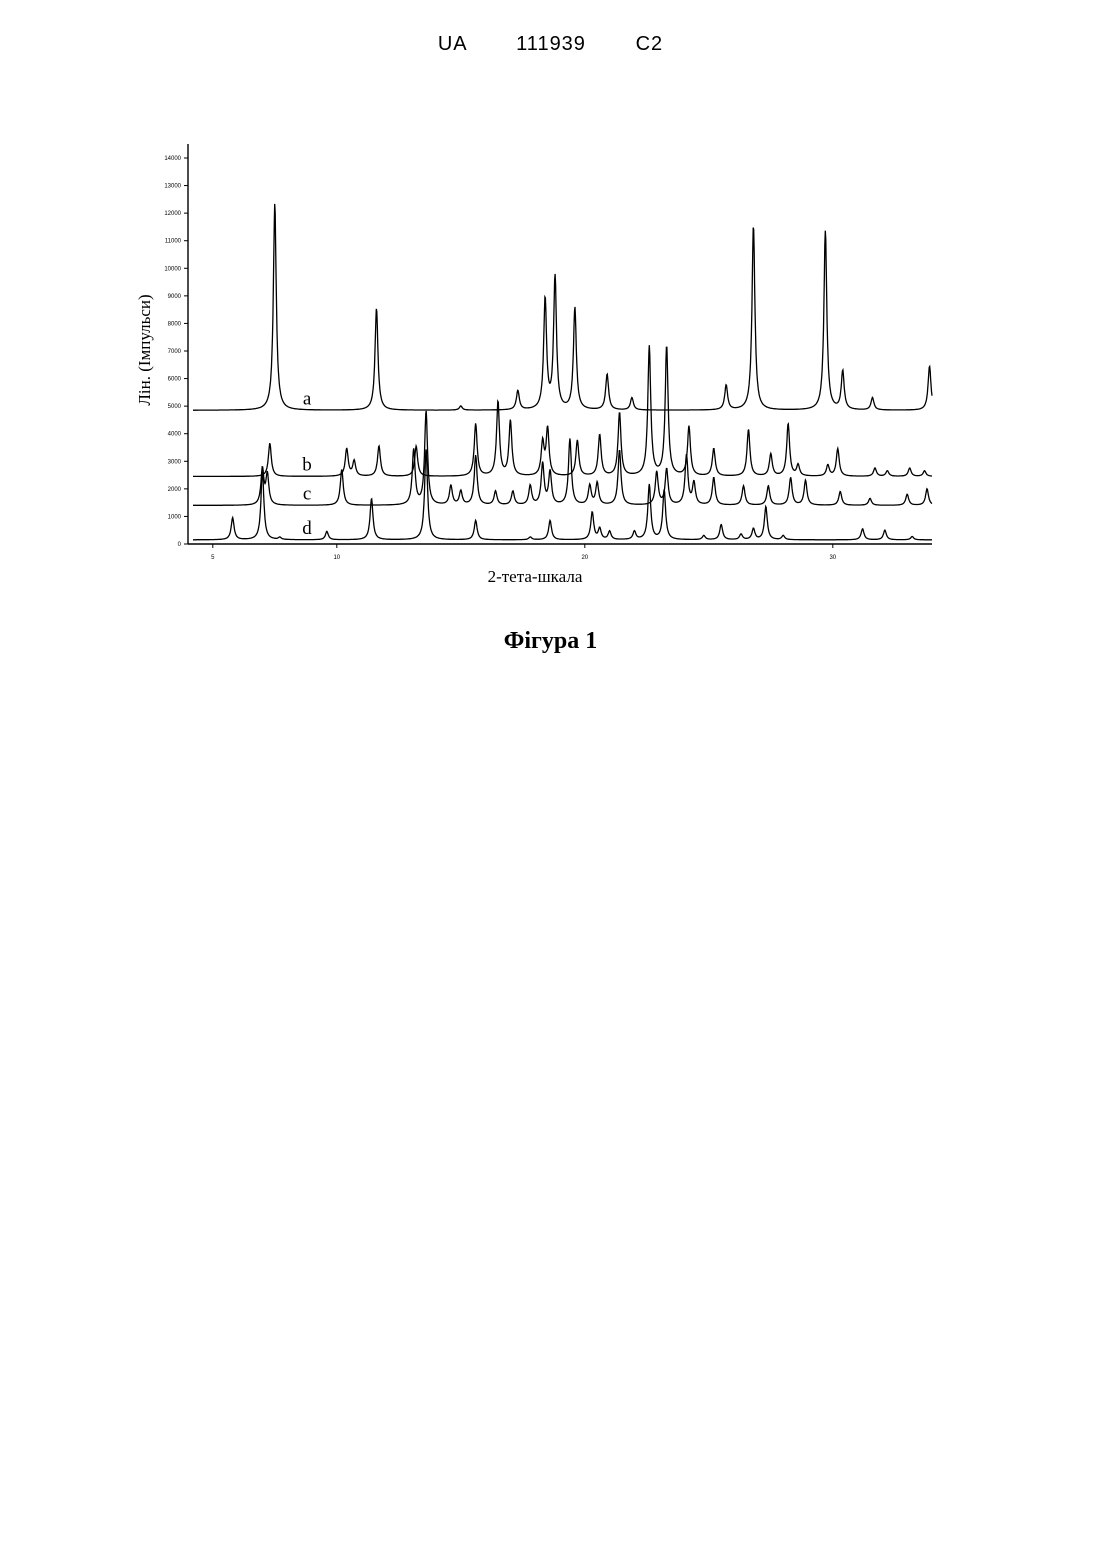 Image resolution: width=1101 pixels, height=1557 pixels. I want to click on y-tick-label: 11000, so click(173, 242).